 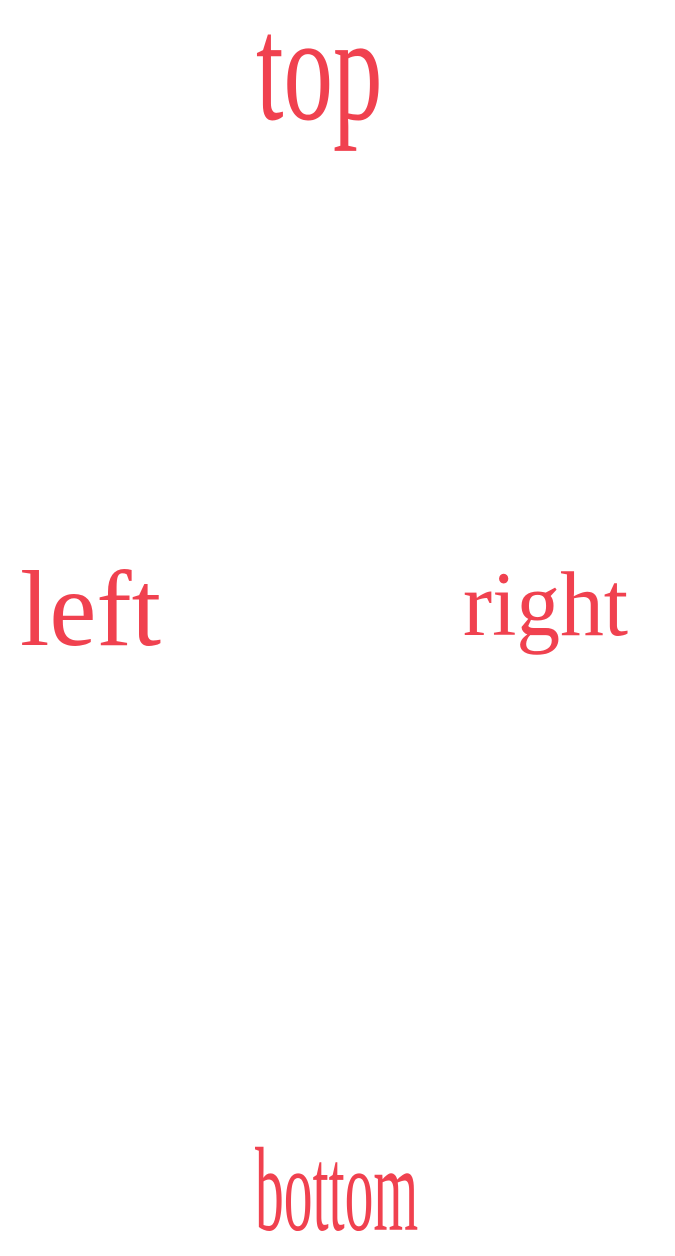 I want to click on label-right: right, so click(x=546, y=604).